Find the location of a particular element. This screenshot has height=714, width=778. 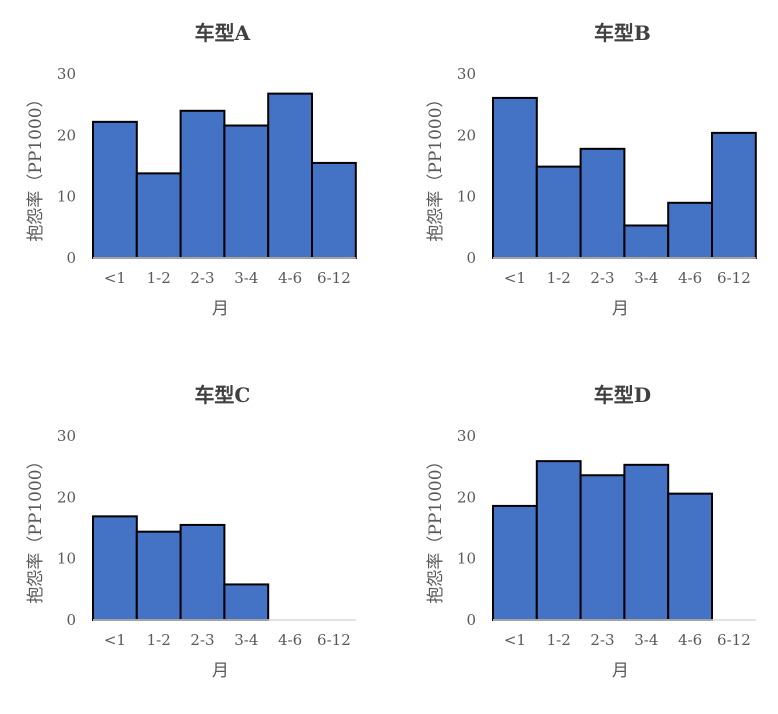

chart-title: 车型D is located at coordinates (622, 395).